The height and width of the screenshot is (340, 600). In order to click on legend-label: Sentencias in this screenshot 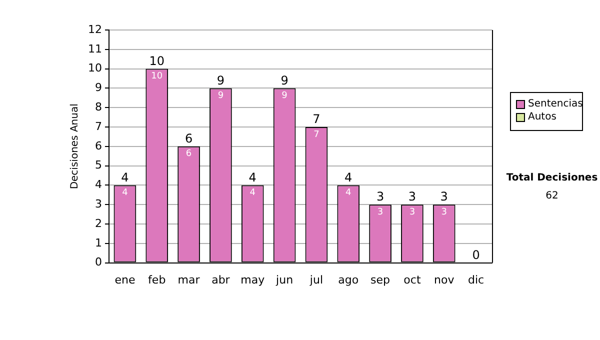, I will do `click(555, 104)`.